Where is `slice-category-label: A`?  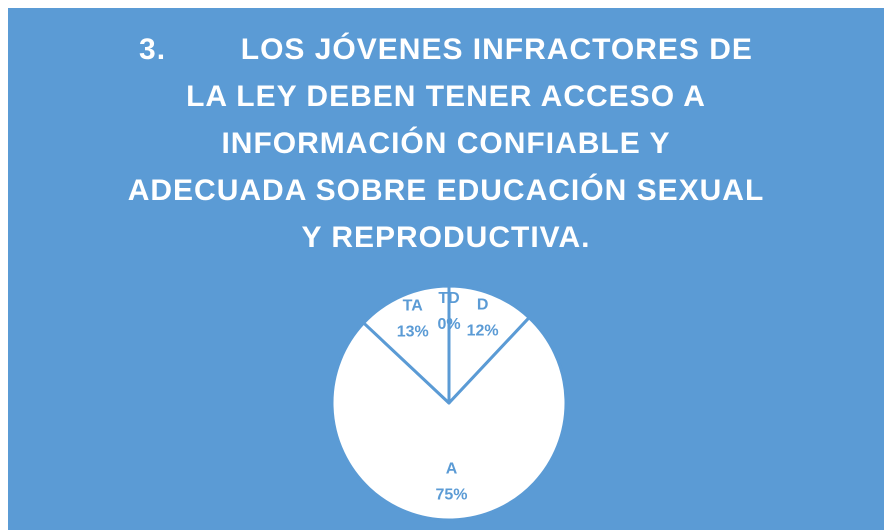 slice-category-label: A is located at coordinates (452, 469).